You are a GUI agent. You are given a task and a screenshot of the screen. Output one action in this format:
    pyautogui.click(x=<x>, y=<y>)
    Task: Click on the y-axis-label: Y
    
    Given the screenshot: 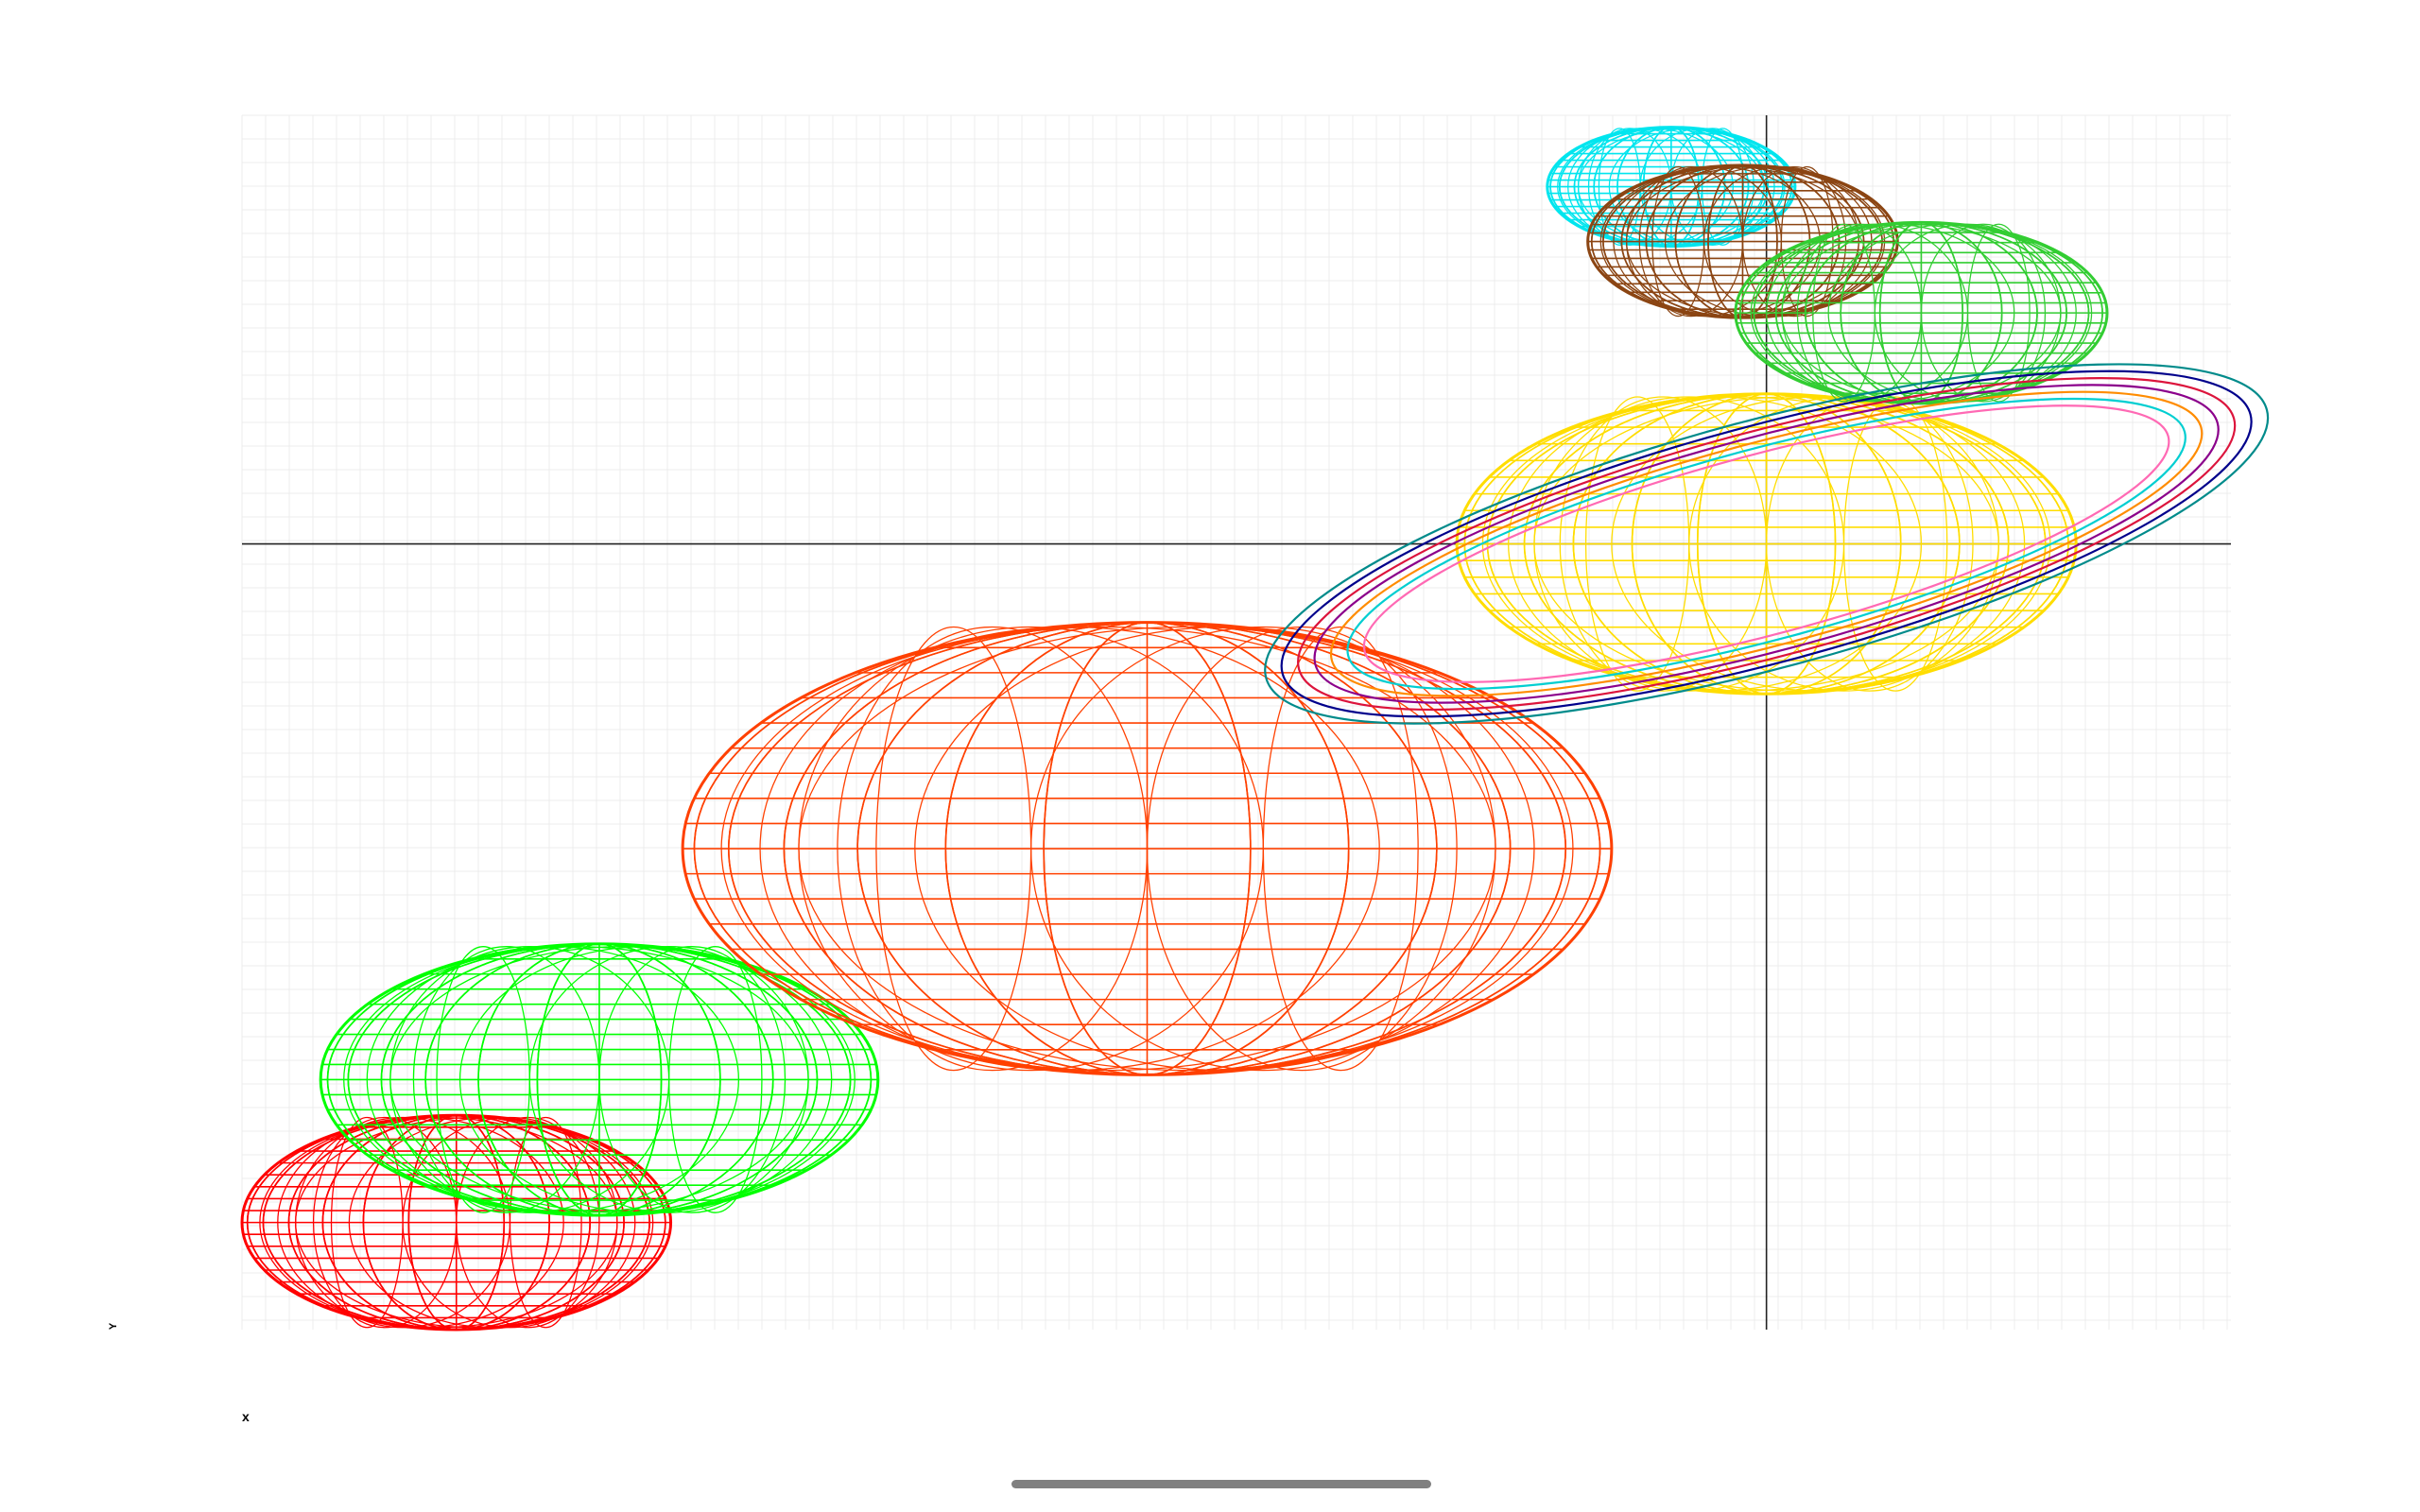 What is the action you would take?
    pyautogui.click(x=114, y=1326)
    